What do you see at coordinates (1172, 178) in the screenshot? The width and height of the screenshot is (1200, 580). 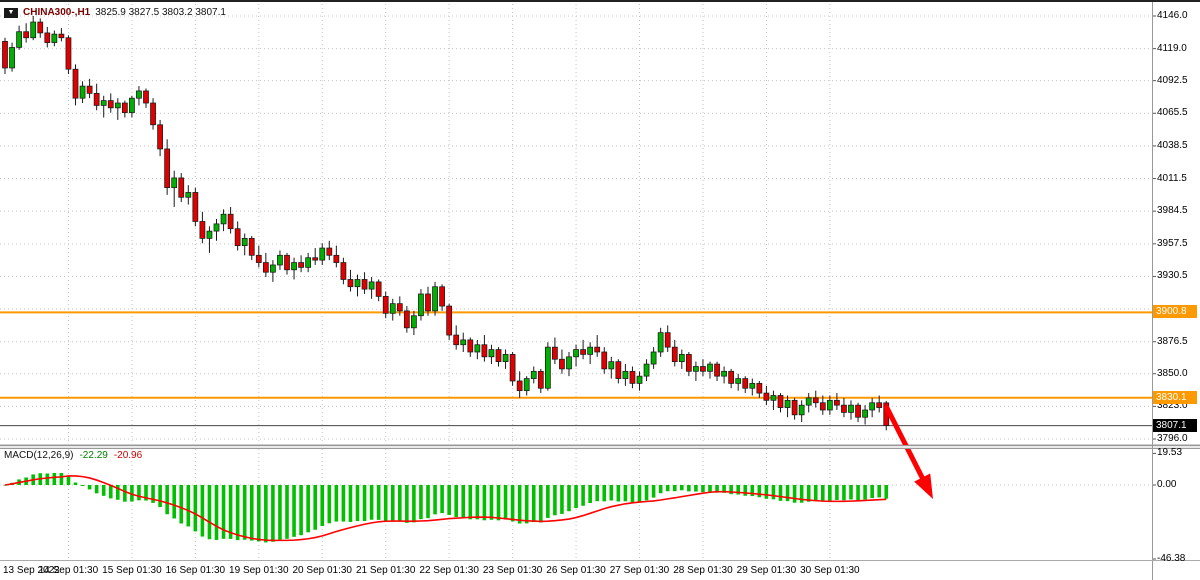 I see `price-tick-label: 4011.5` at bounding box center [1172, 178].